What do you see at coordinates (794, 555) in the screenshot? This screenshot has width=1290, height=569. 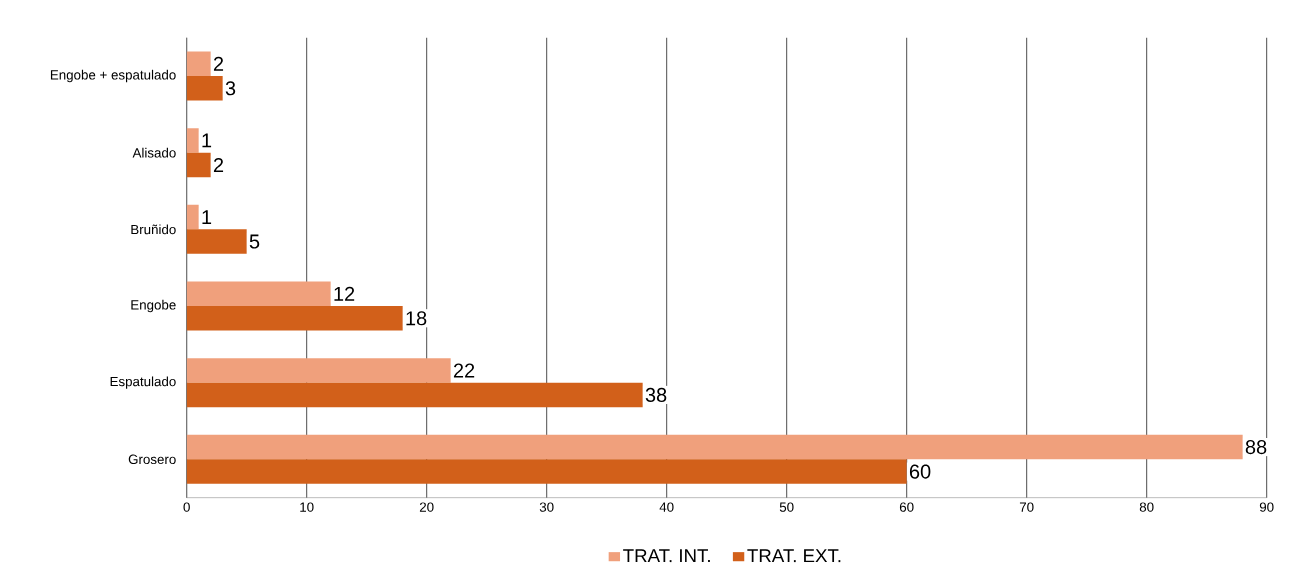 I see `legend-label: TRAT. EXT.` at bounding box center [794, 555].